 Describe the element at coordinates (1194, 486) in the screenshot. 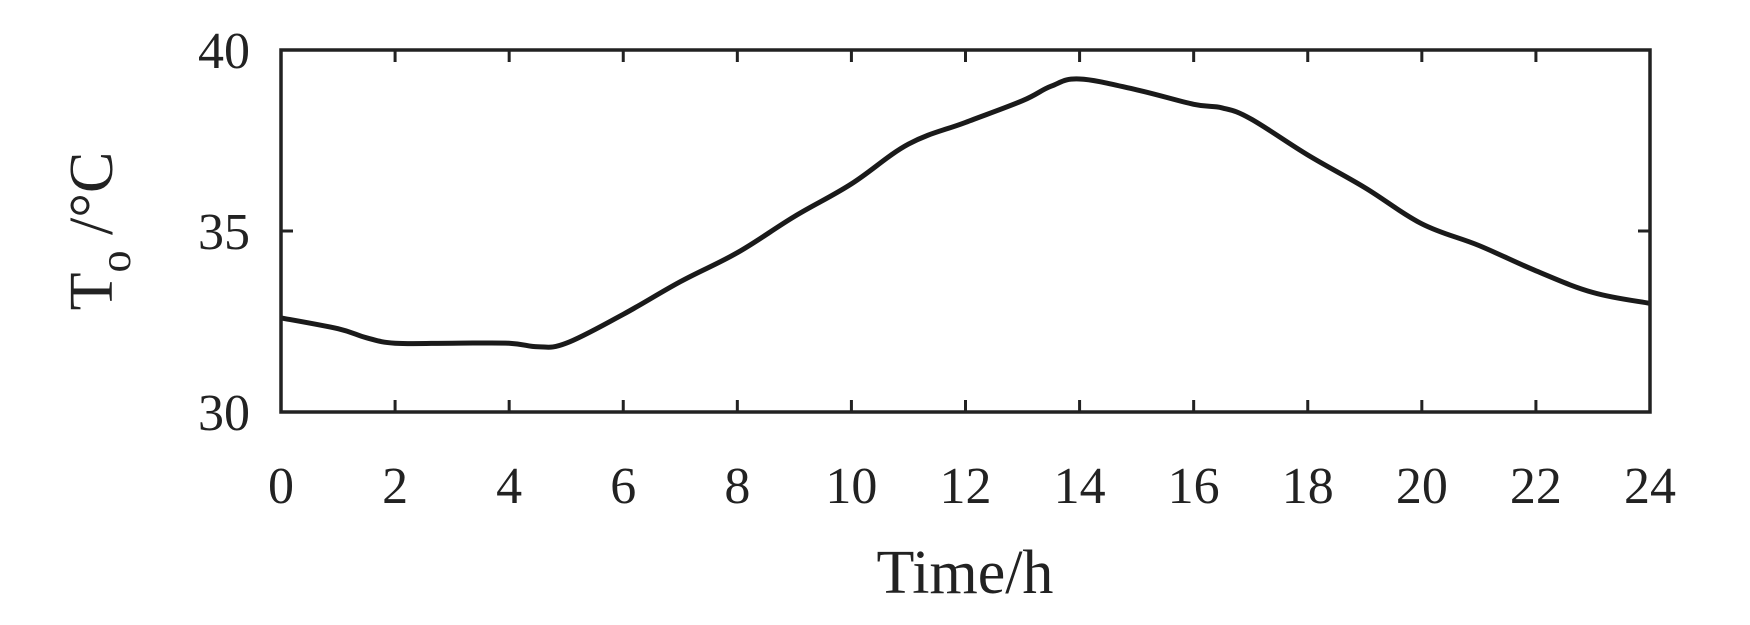

I see `x-tick-label: 16` at that location.